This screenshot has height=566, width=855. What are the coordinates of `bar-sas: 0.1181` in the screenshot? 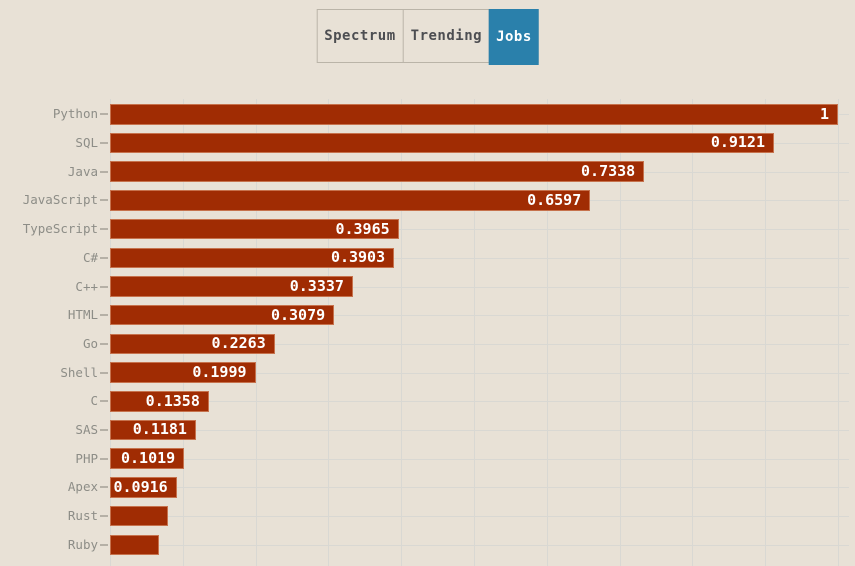 It's located at (153, 430).